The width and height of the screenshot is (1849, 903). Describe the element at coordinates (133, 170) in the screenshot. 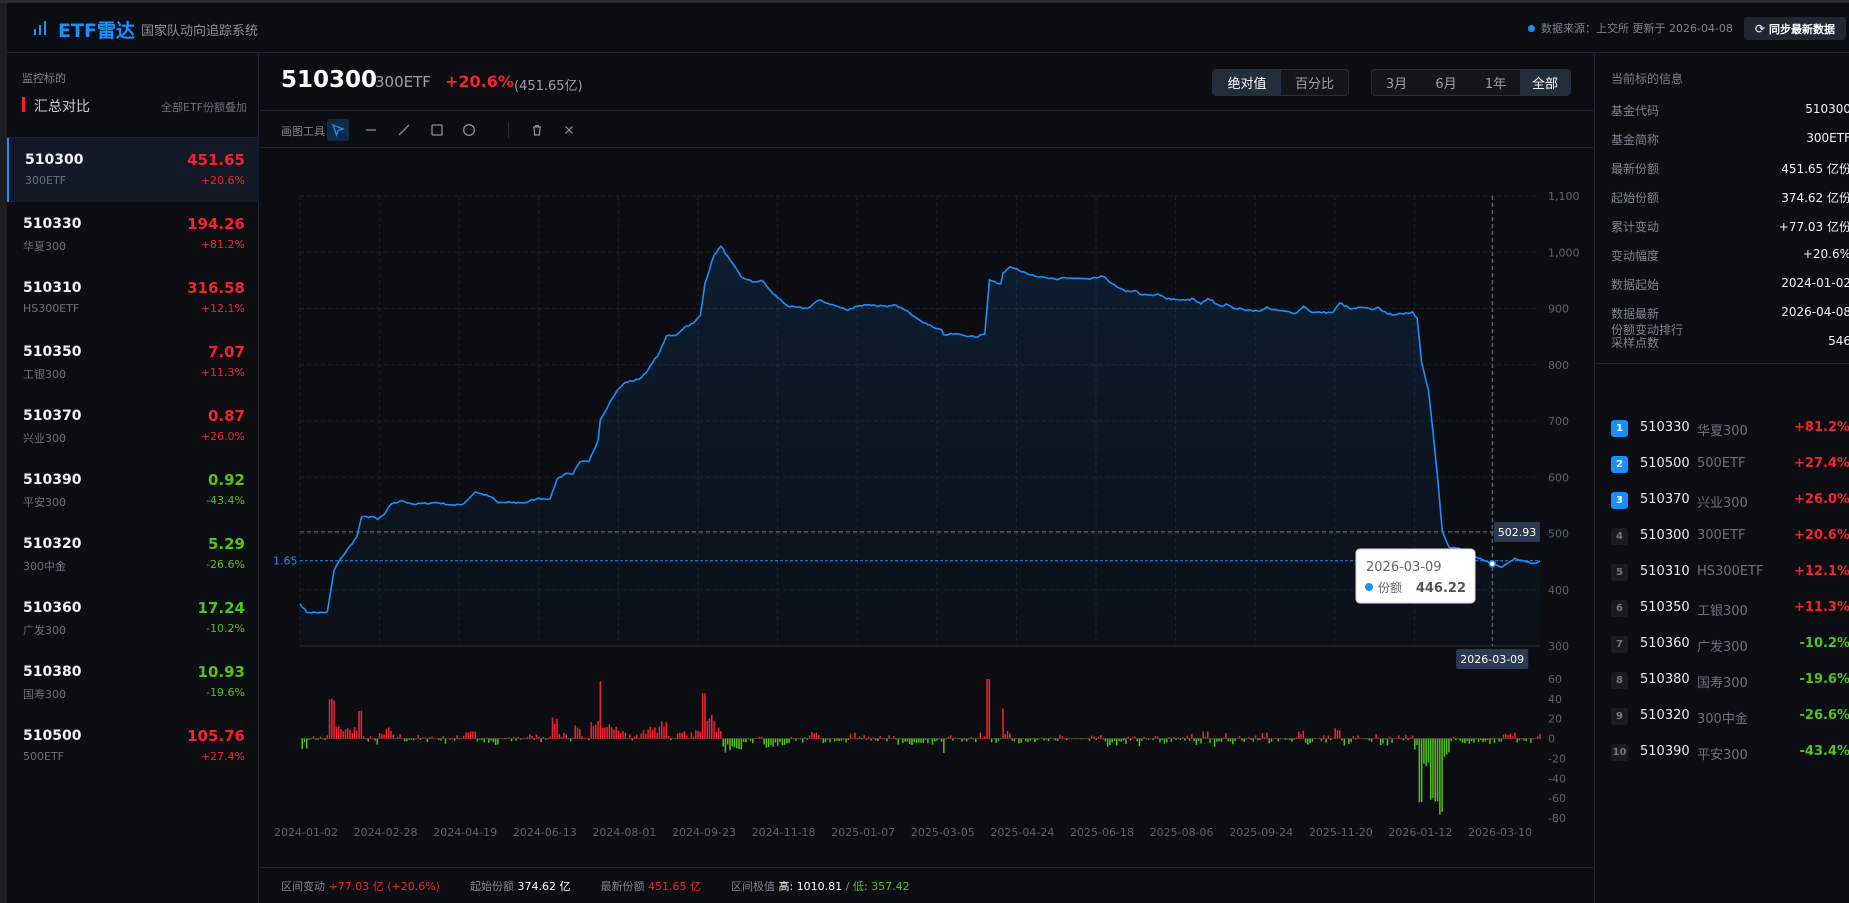

I see `sidebar-item-510300: 510300 300ETF 451.65 +20.6%` at that location.